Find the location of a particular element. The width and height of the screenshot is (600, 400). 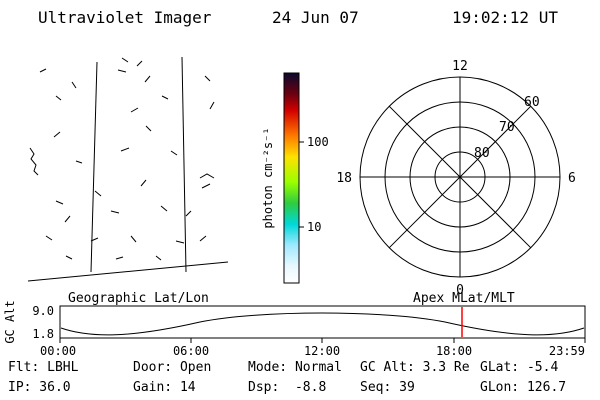

xtick-label-2359: 23:59 is located at coordinates (567, 351).